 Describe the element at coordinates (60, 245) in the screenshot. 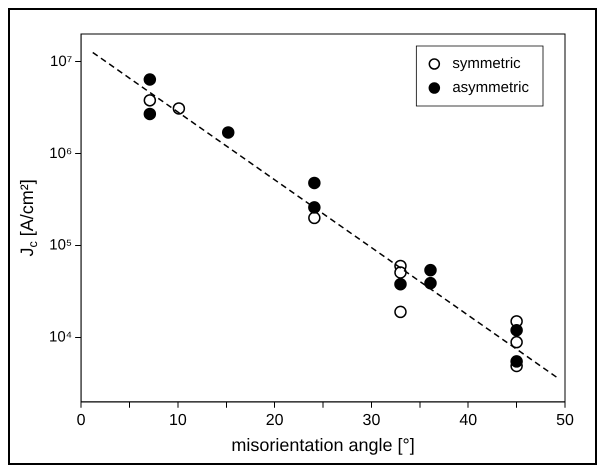

I see `y-tick-label: 10⁵` at that location.